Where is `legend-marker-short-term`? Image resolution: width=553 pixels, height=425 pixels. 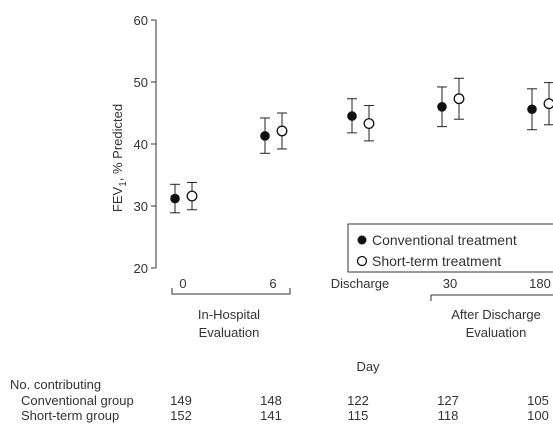
legend-marker-short-term is located at coordinates (362, 261).